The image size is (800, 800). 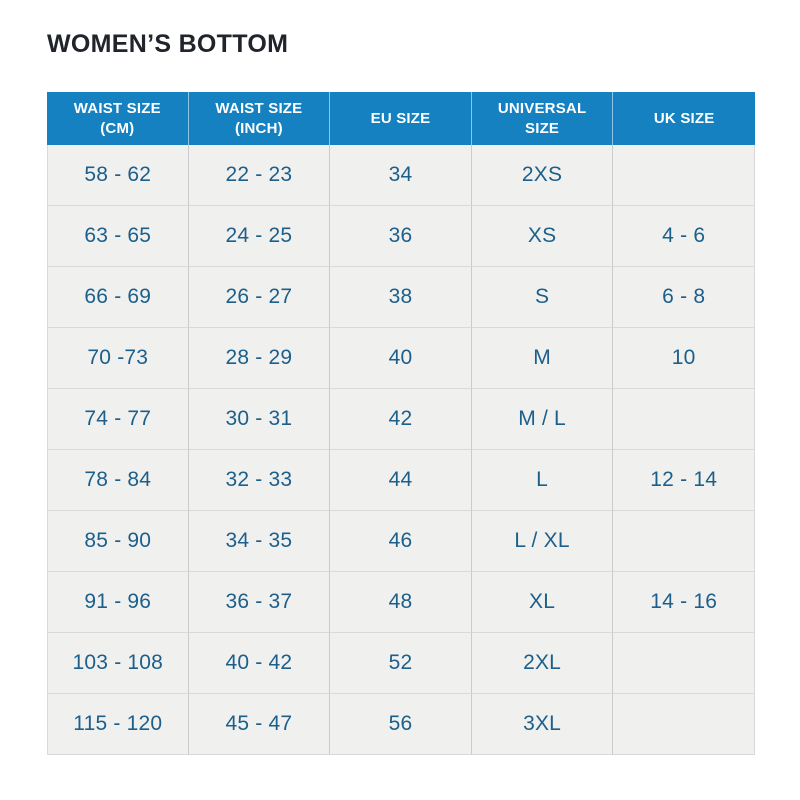 What do you see at coordinates (542, 419) in the screenshot?
I see `cell-universal: M / L` at bounding box center [542, 419].